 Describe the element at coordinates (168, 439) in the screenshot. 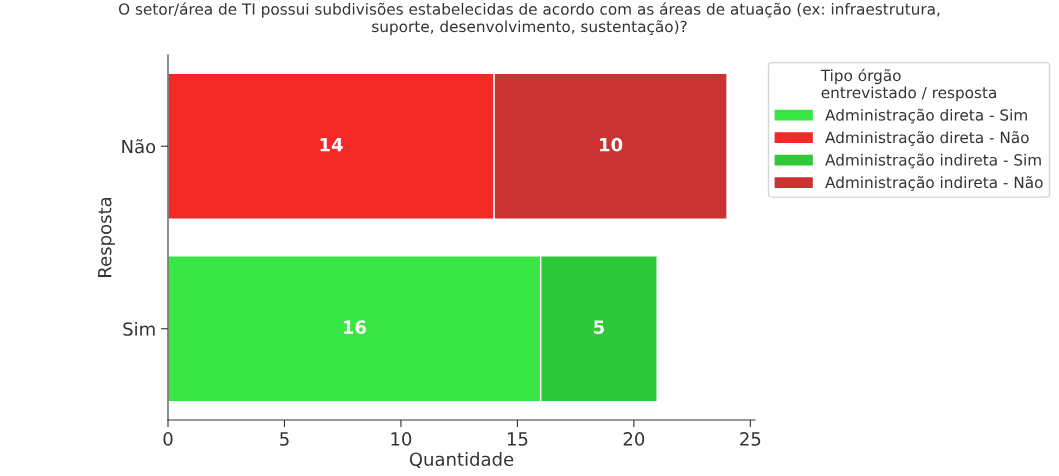

I see `x-tick-label: 0` at that location.